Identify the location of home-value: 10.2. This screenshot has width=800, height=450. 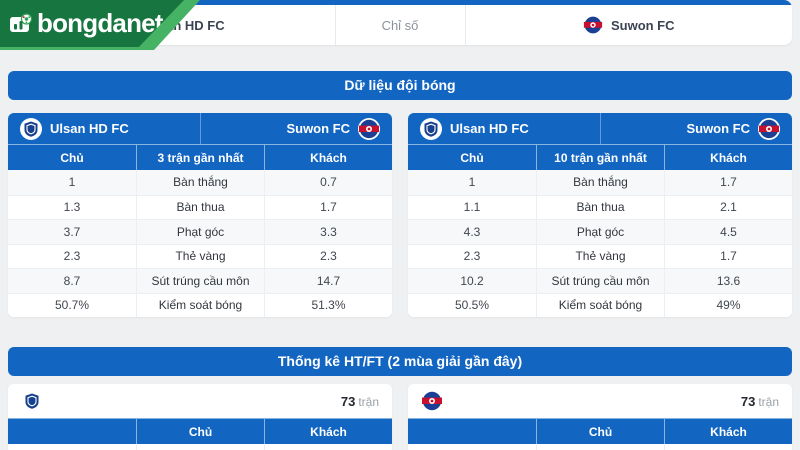
(472, 280).